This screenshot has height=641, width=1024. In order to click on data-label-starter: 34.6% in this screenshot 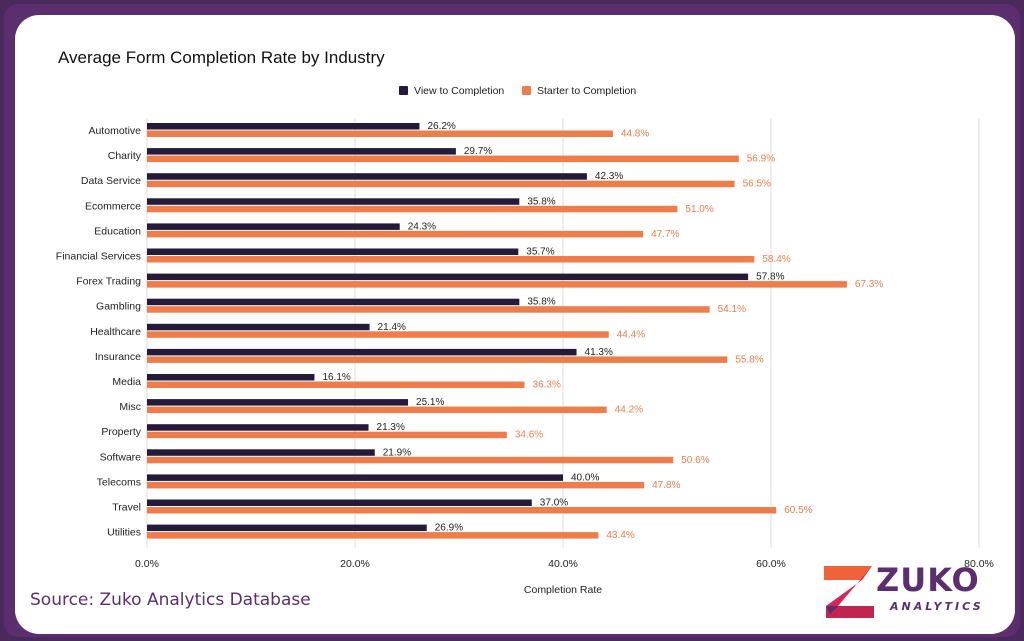, I will do `click(529, 435)`.